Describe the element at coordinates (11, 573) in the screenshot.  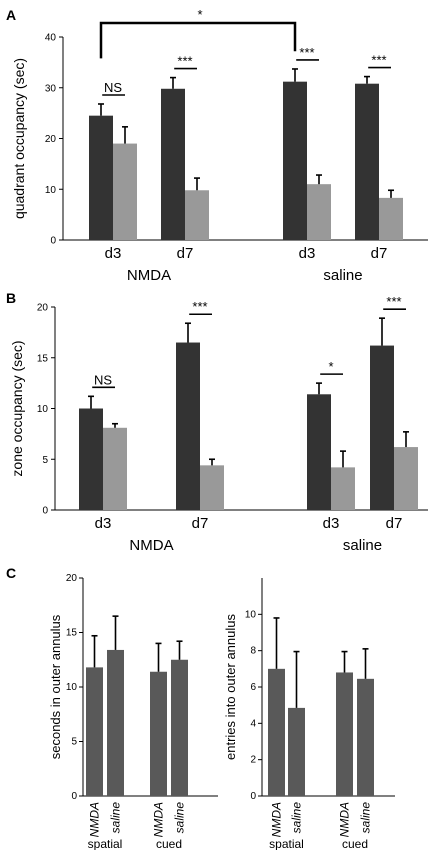
I see `panel-letter: C` at that location.